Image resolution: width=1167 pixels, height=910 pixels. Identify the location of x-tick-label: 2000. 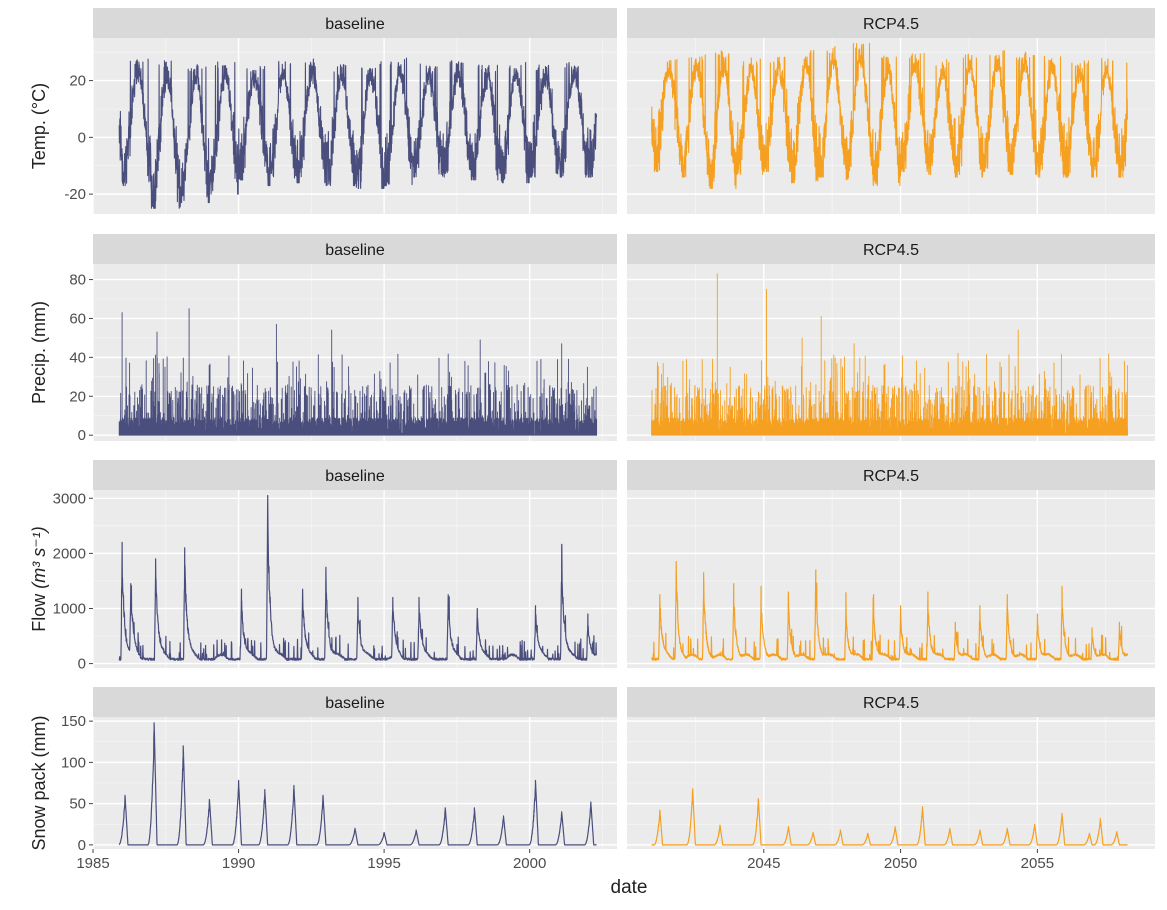
(529, 863).